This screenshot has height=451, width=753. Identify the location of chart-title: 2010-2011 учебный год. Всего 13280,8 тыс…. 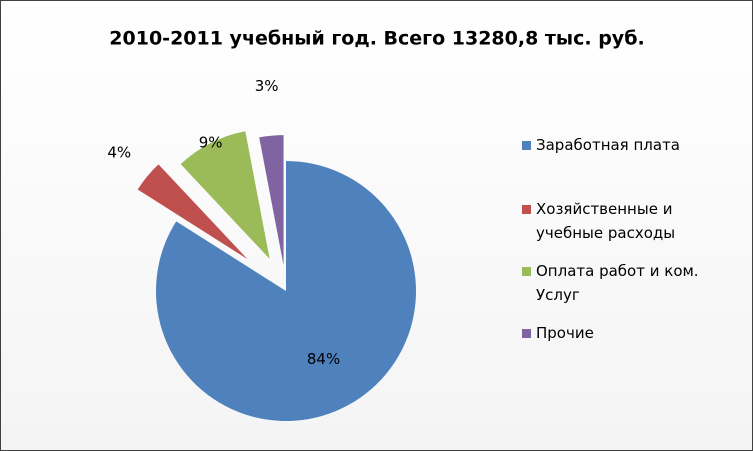
(376, 39).